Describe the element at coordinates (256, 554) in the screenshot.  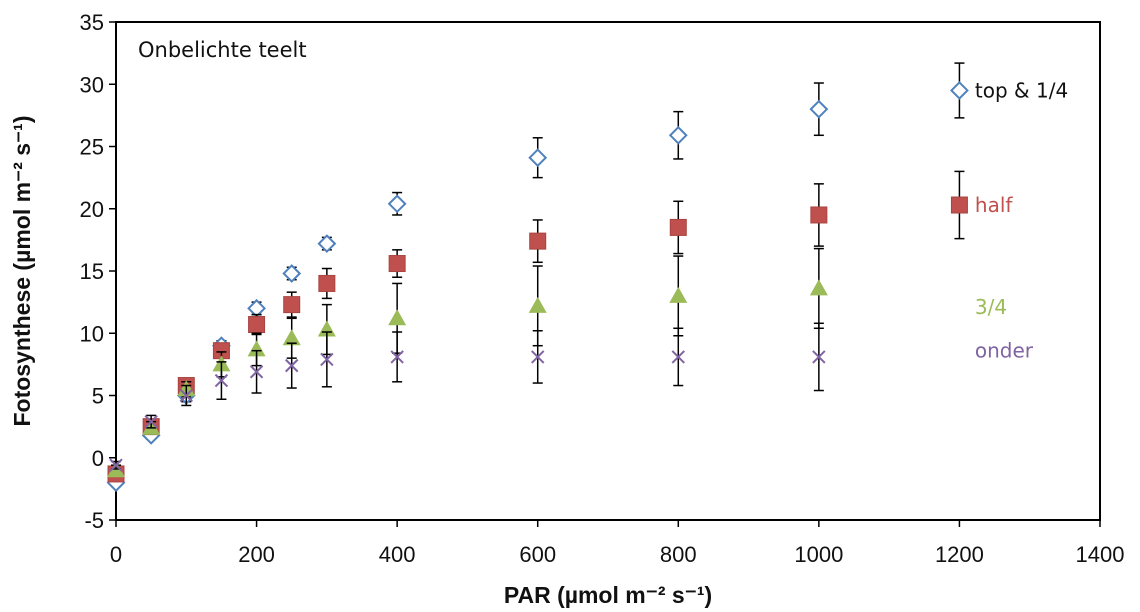
I see `x-tick-label: 200` at that location.